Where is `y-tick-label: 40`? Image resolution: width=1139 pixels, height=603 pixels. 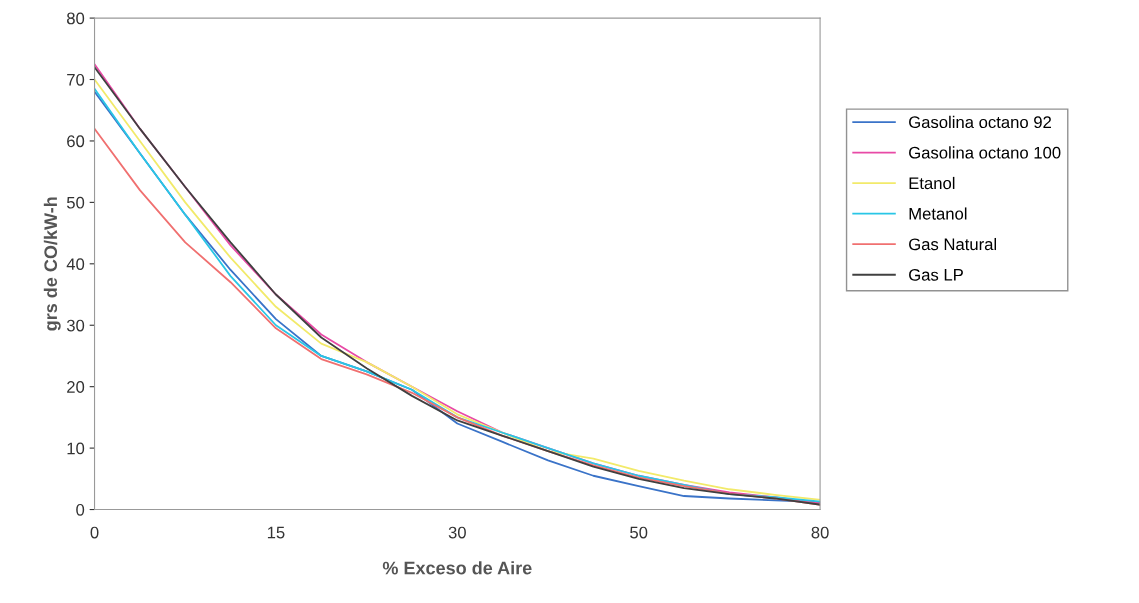 y-tick-label: 40 is located at coordinates (75, 264).